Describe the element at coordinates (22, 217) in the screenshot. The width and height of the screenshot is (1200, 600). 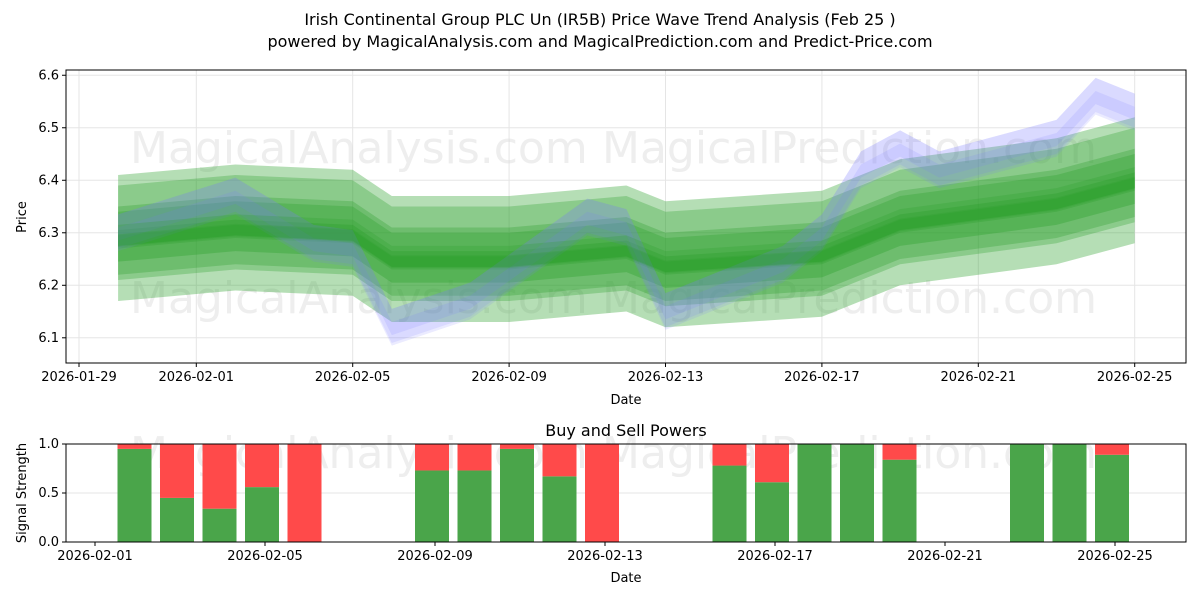
I see `y-axis-label: Price` at that location.